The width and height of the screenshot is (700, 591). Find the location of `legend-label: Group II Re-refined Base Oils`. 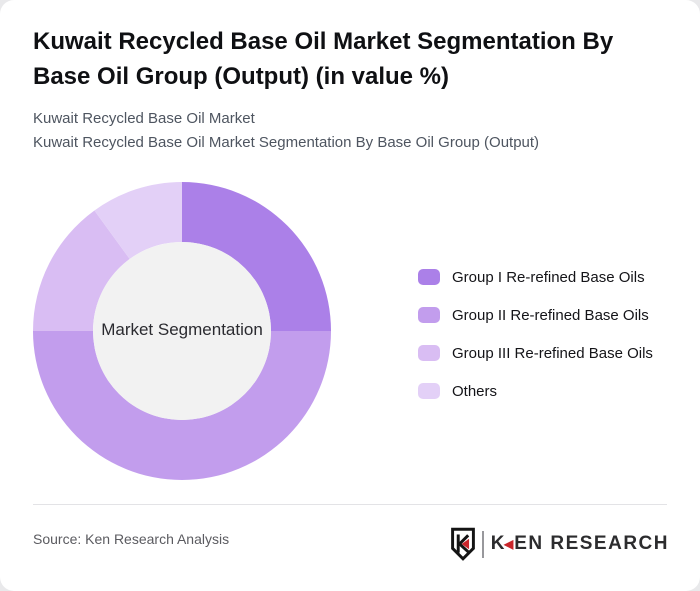

legend-label: Group II Re-refined Base Oils is located at coordinates (550, 315).